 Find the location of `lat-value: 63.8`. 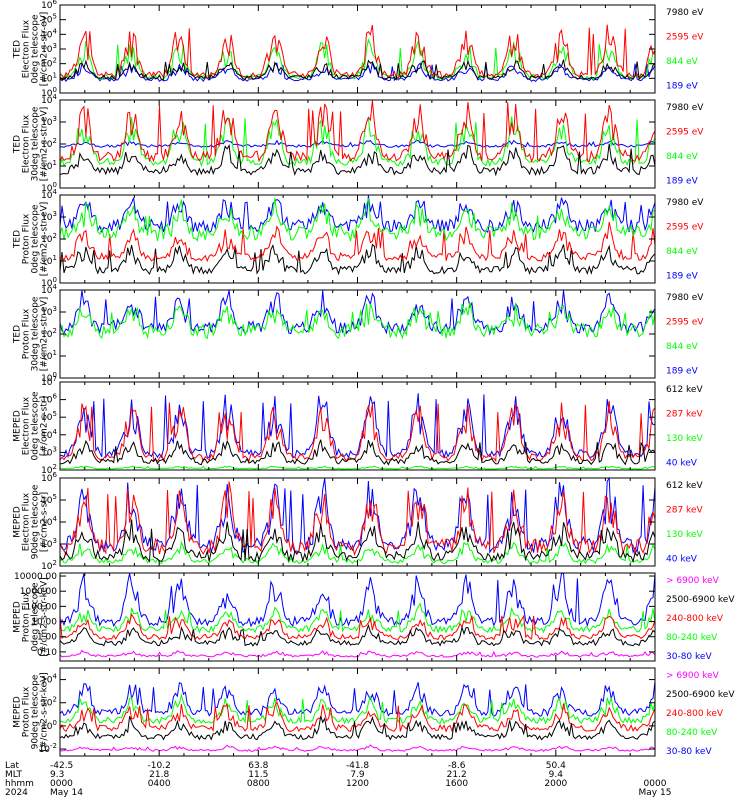

lat-value: 63.8 is located at coordinates (258, 766).